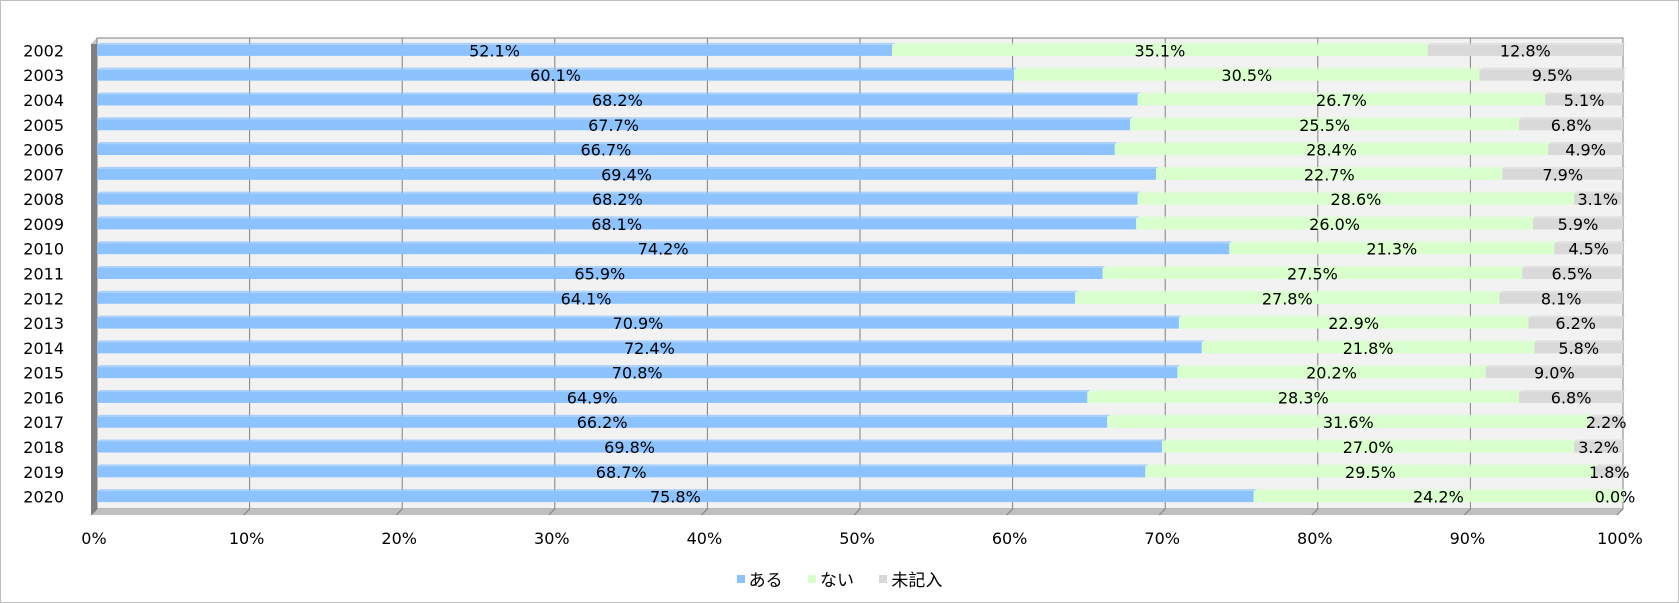 Image resolution: width=1679 pixels, height=603 pixels. What do you see at coordinates (1303, 397) in the screenshot?
I see `data-label: 28.3%` at bounding box center [1303, 397].